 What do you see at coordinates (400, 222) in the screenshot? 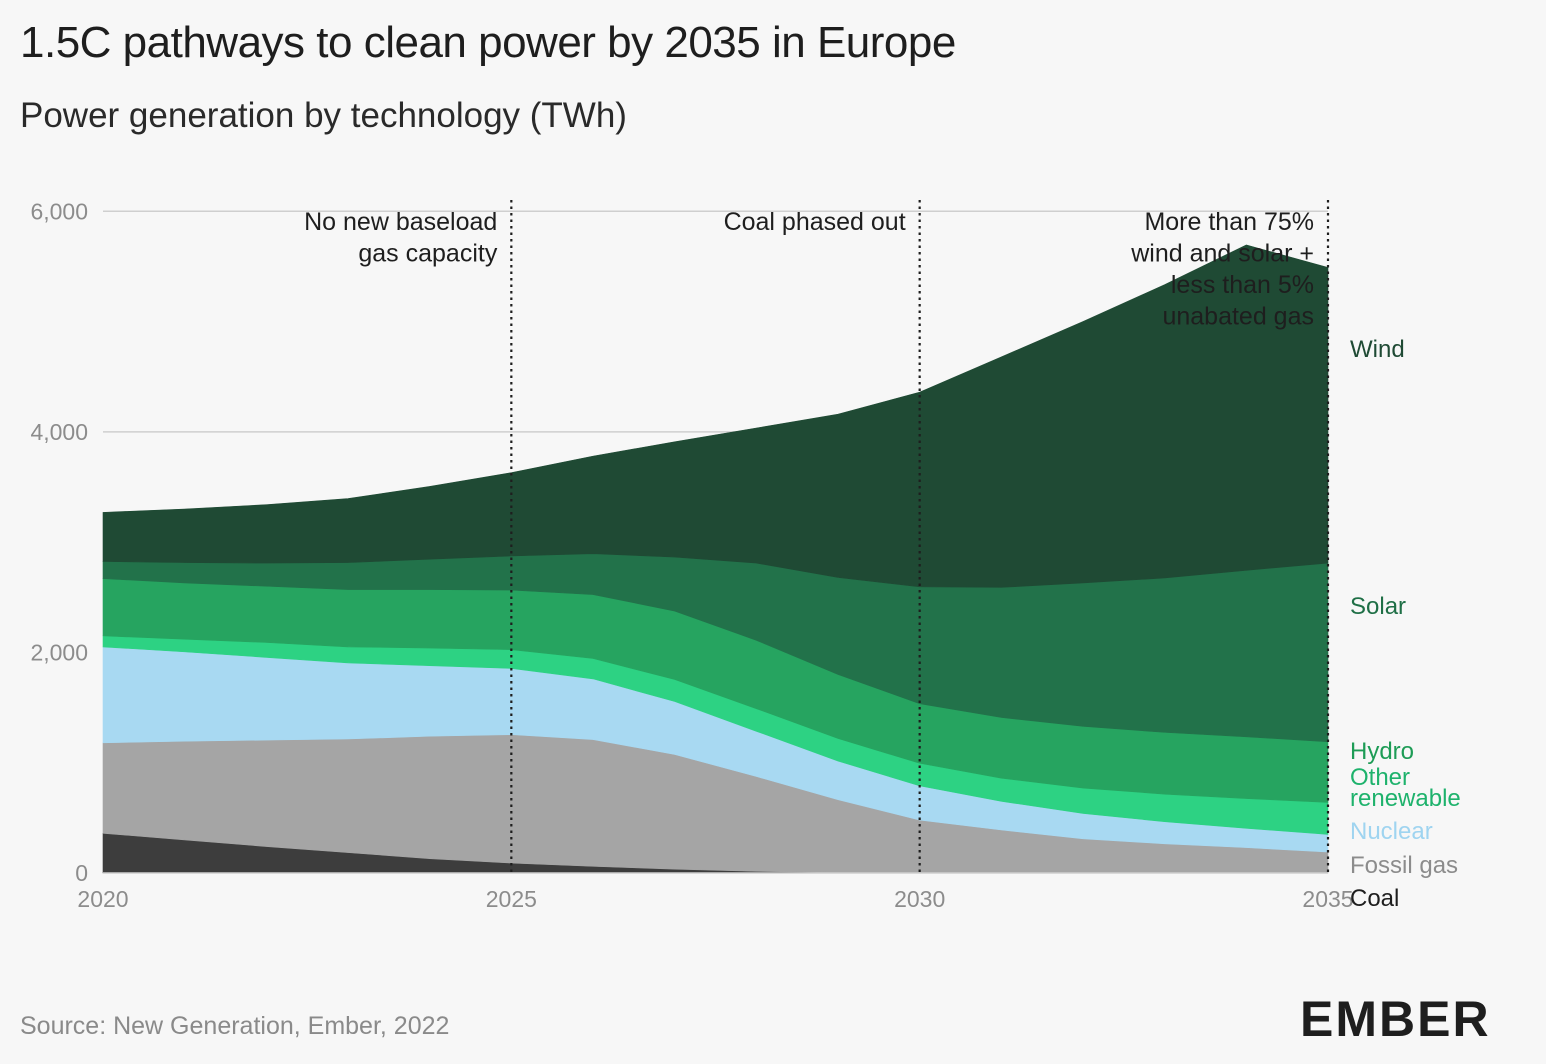
I see `annotation-text: No new baseload` at bounding box center [400, 222].